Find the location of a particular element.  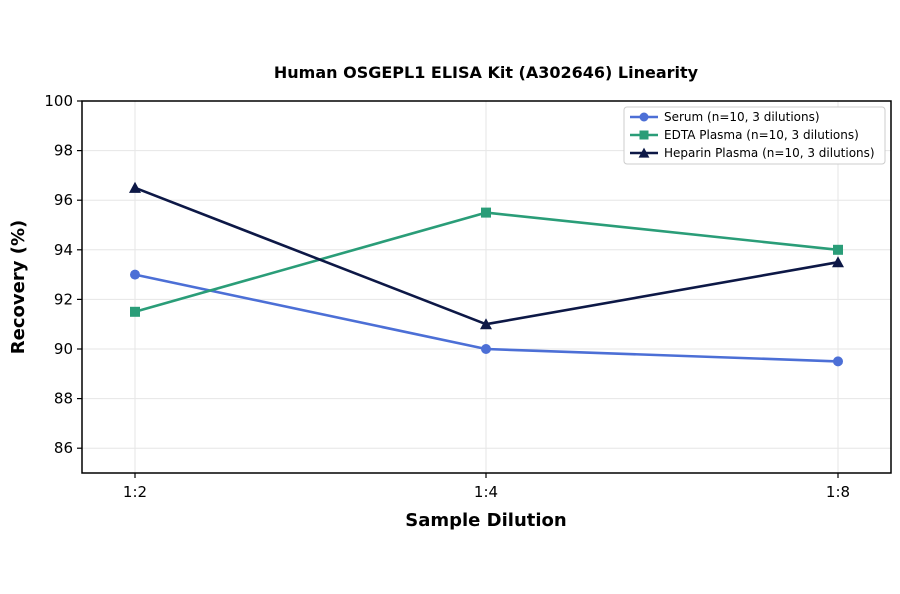

y-tick-label: 94 is located at coordinates (63, 250).